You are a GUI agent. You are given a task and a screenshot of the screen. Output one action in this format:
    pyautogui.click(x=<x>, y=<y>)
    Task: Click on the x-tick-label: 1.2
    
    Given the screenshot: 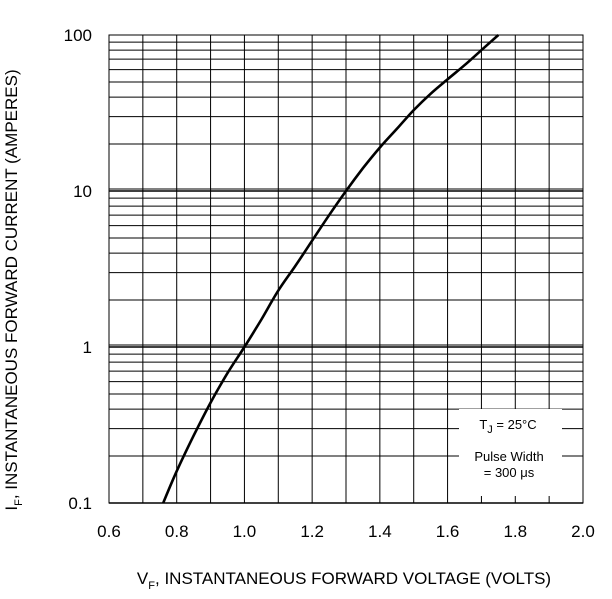 What is the action you would take?
    pyautogui.click(x=312, y=531)
    